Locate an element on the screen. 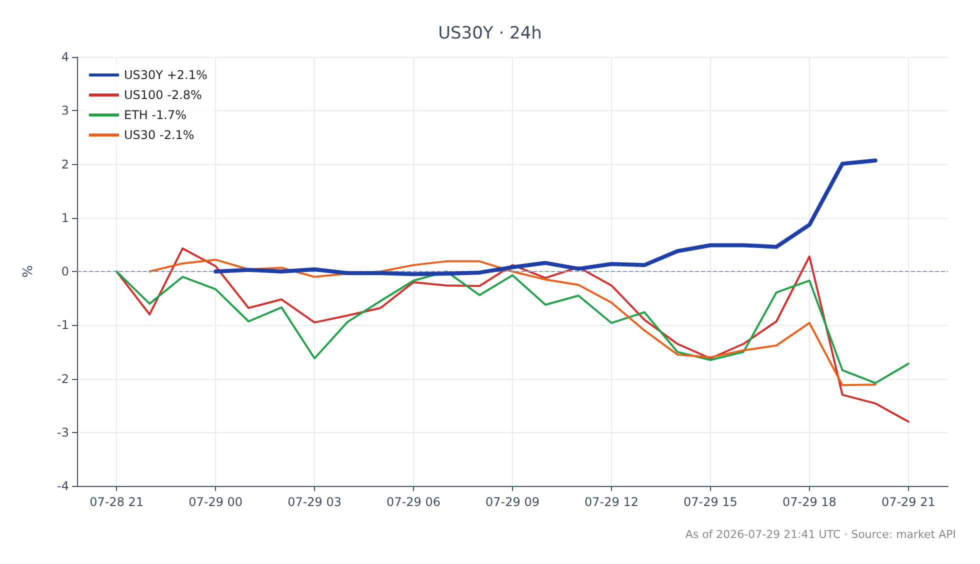  x-tick-label: 07-28 21 is located at coordinates (117, 502).